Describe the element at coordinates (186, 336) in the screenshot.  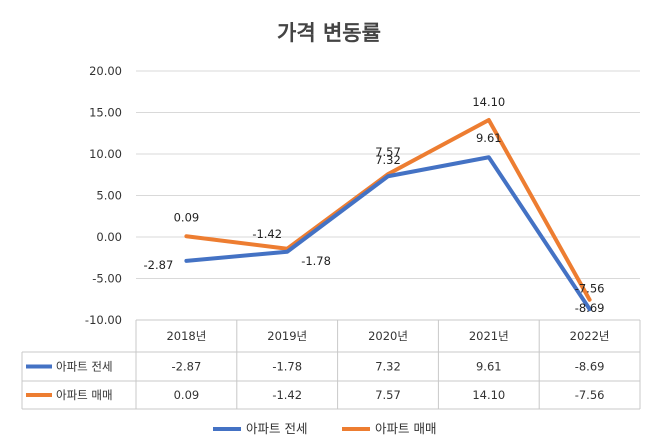
I see `x-category-label: 2018년` at that location.